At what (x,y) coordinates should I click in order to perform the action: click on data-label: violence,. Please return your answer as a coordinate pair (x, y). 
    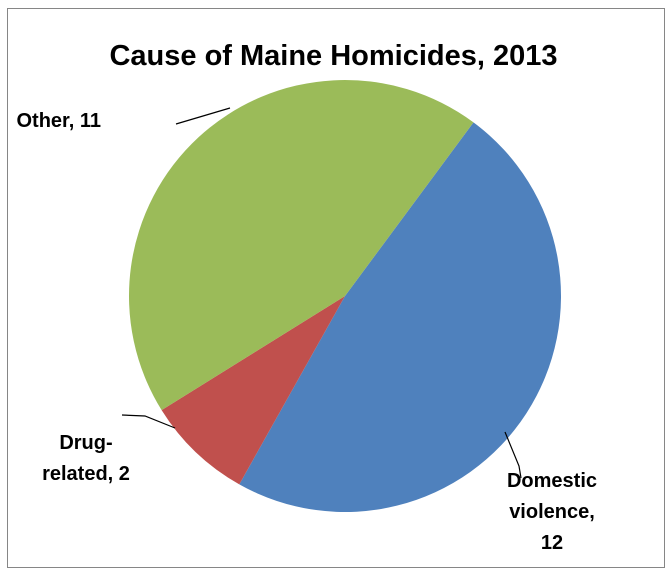
    Looking at the image, I should click on (552, 512).